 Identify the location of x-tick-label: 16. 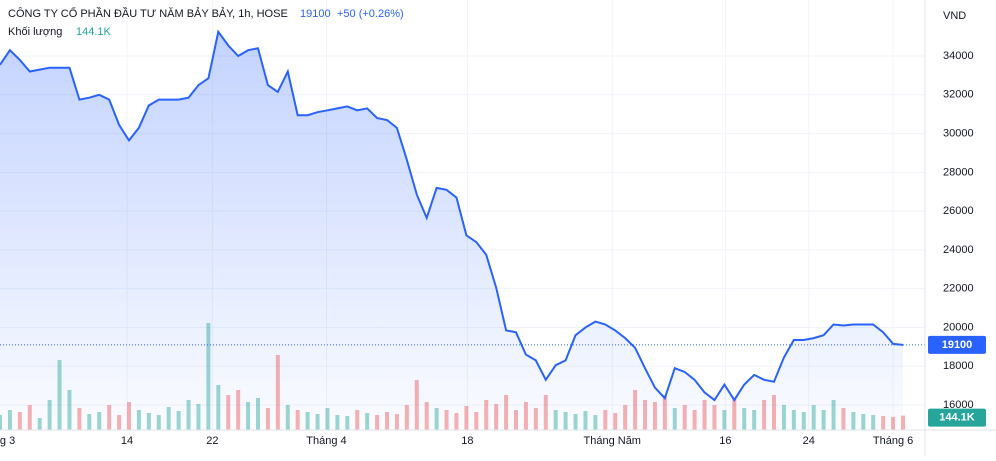
(725, 441).